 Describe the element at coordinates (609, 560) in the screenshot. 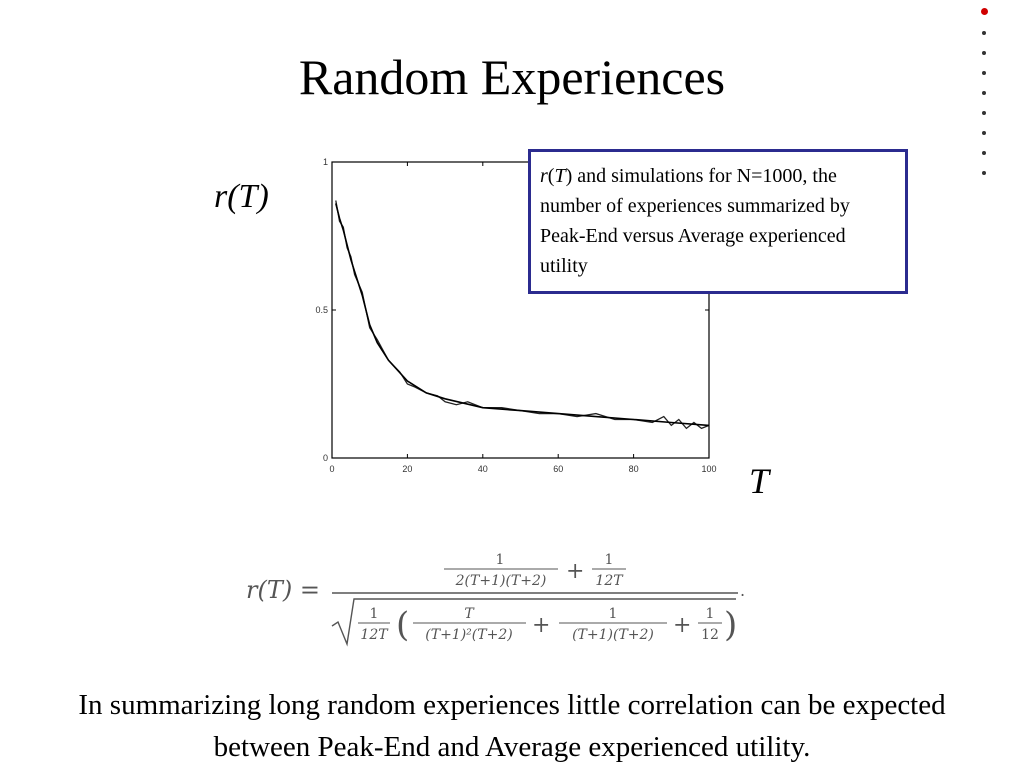

I see `formula-num2-top: 1` at that location.